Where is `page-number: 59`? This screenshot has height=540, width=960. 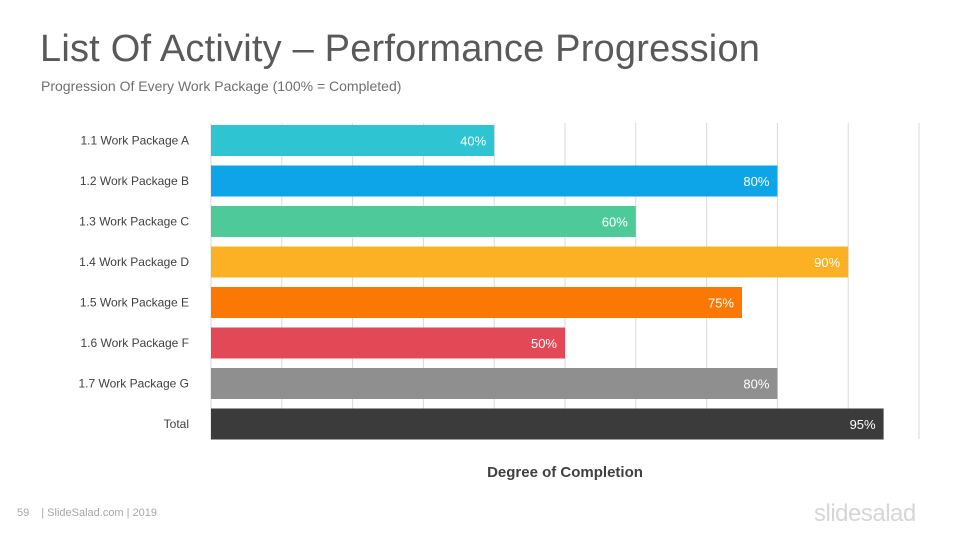 page-number: 59 is located at coordinates (23, 513).